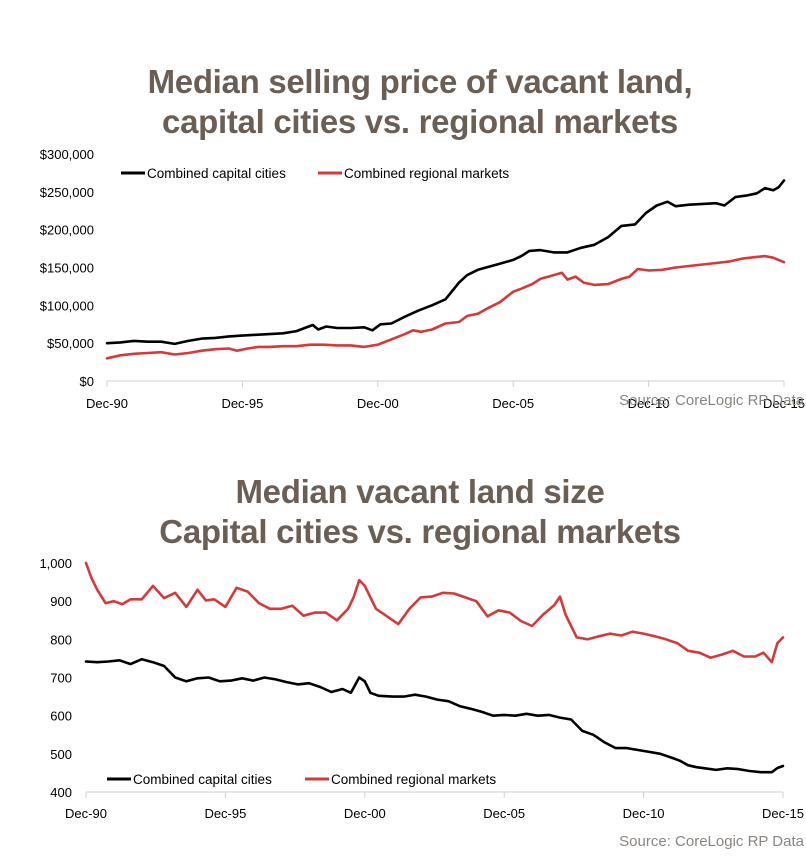 Image resolution: width=806 pixels, height=866 pixels. I want to click on y-tick-label: 700, so click(61, 678).